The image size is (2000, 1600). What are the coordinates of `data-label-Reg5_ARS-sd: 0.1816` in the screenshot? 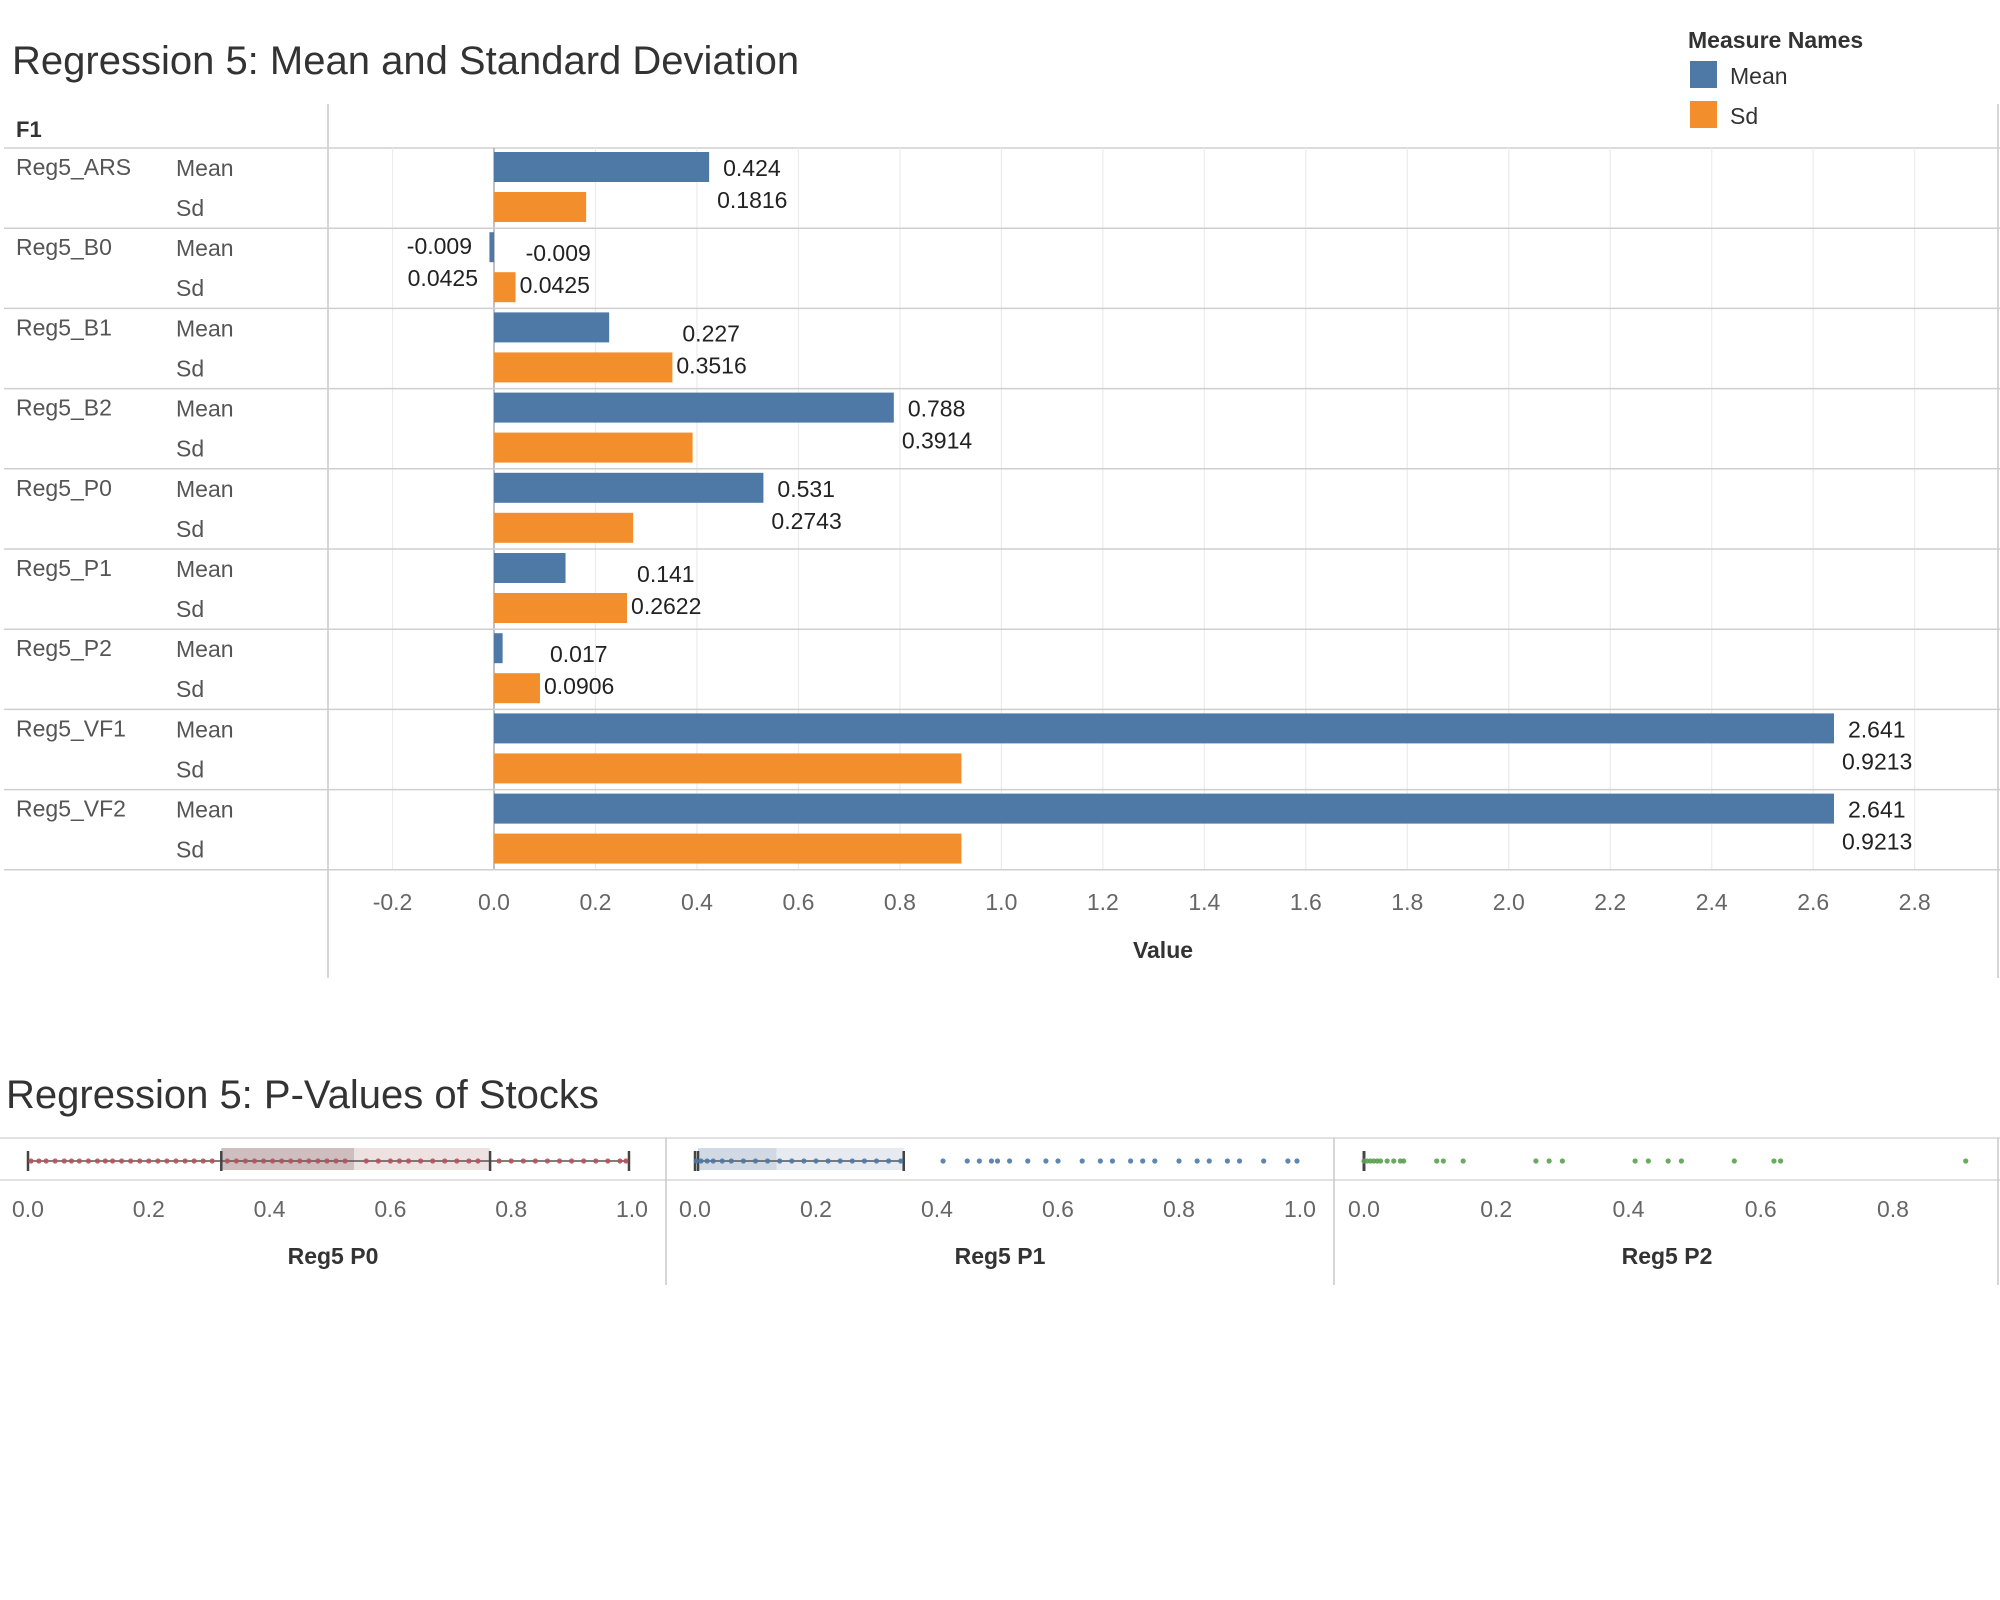 It's located at (752, 200).